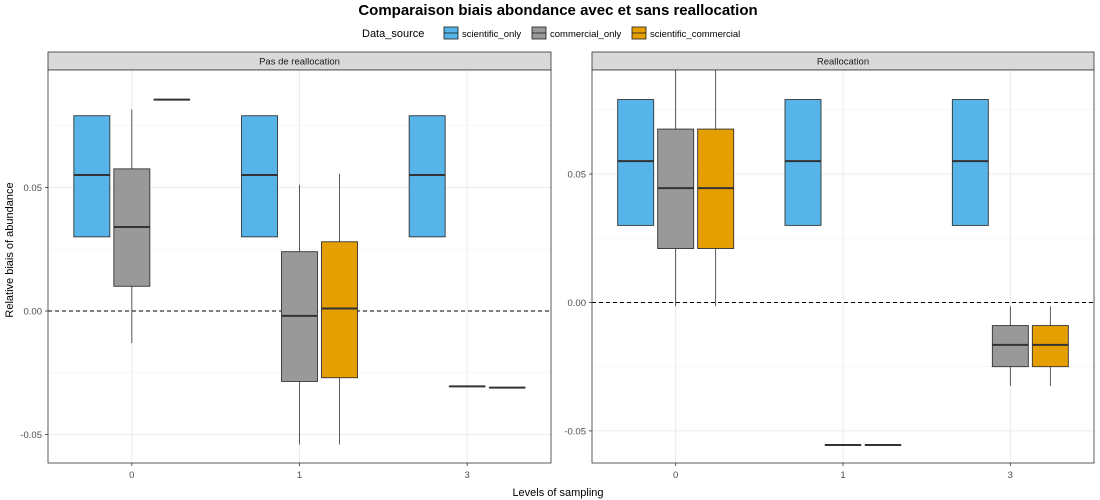  What do you see at coordinates (491, 34) in the screenshot?
I see `legend-label-scientific-only: scientific_only` at bounding box center [491, 34].